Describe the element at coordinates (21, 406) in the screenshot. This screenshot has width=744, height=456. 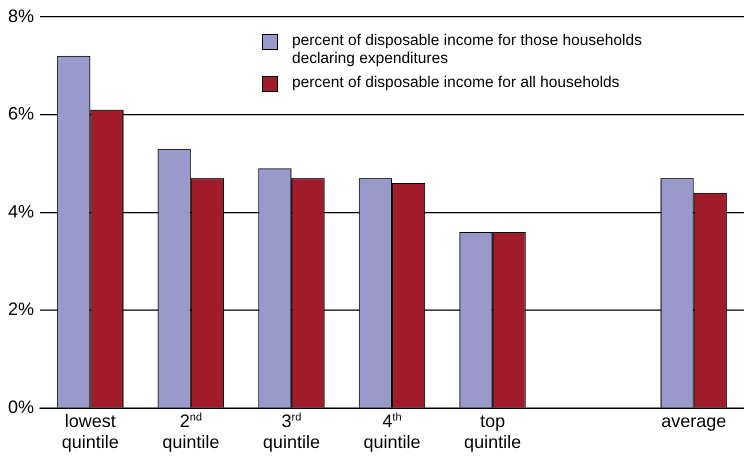
I see `y-tick-label: 0%` at that location.